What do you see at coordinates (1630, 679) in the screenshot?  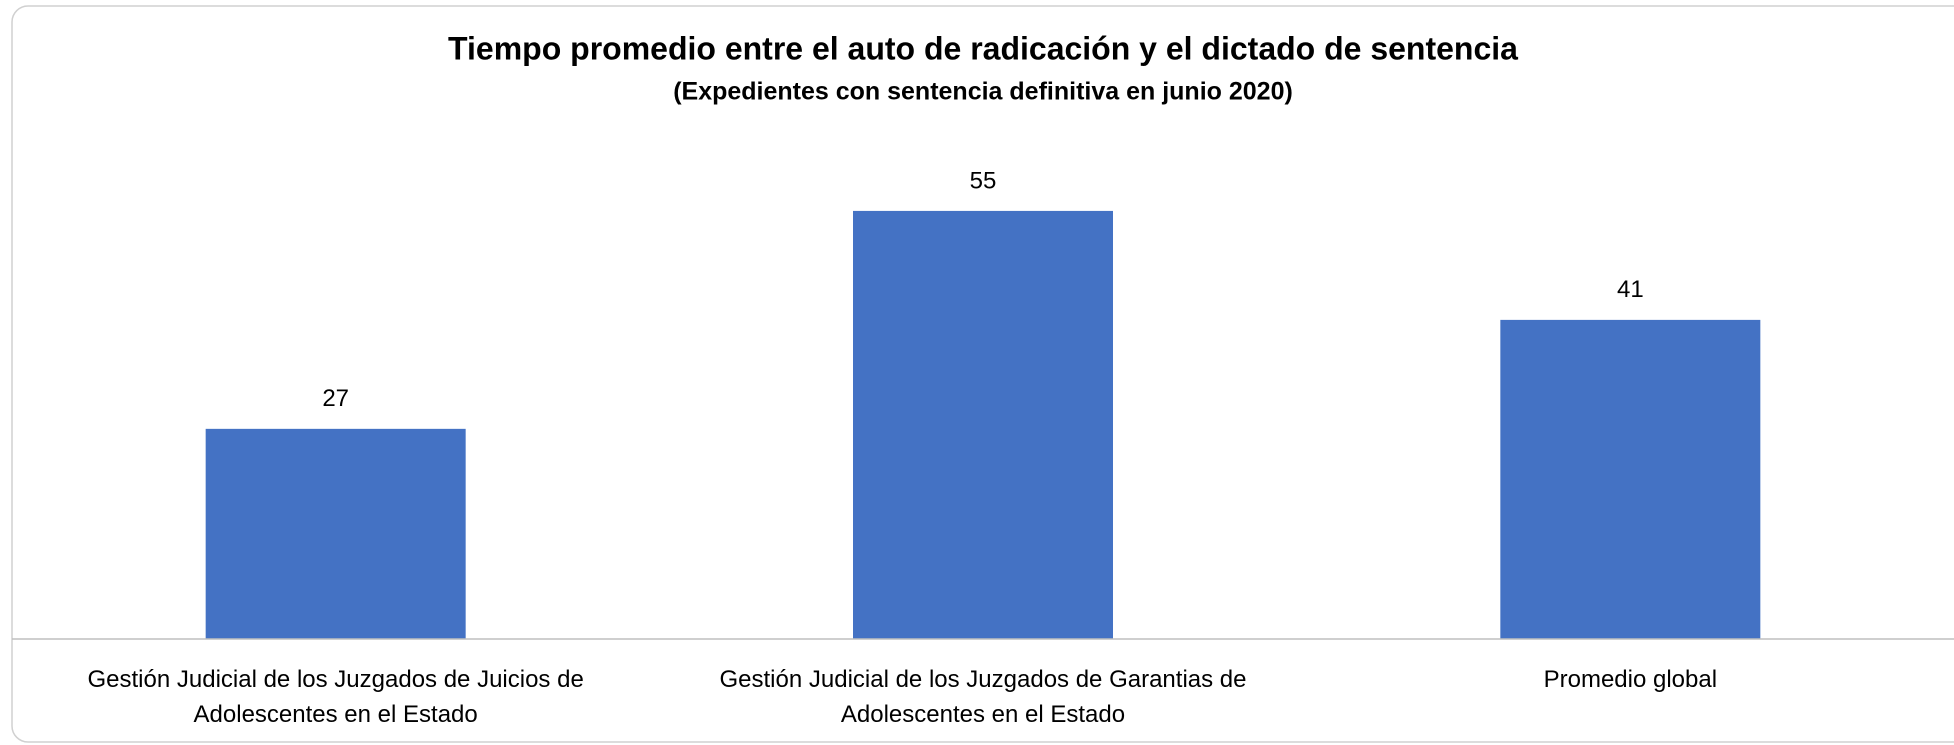 I see `x-tick-label: Promedio global` at bounding box center [1630, 679].